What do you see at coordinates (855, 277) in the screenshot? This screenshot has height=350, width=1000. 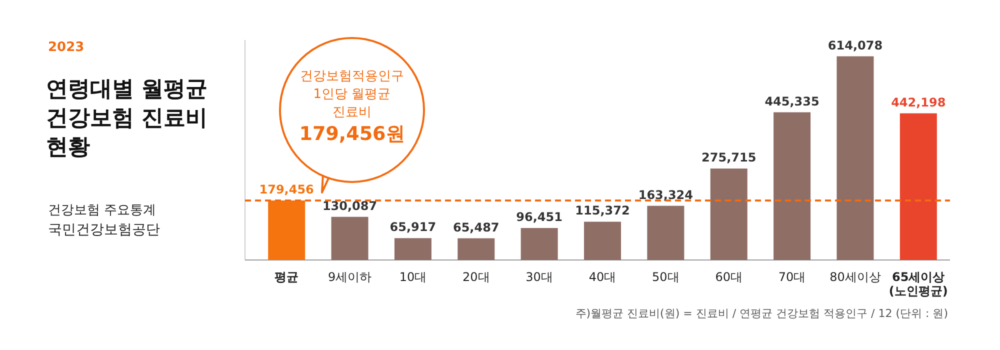 I see `x-tick-label: 80세이상` at bounding box center [855, 277].